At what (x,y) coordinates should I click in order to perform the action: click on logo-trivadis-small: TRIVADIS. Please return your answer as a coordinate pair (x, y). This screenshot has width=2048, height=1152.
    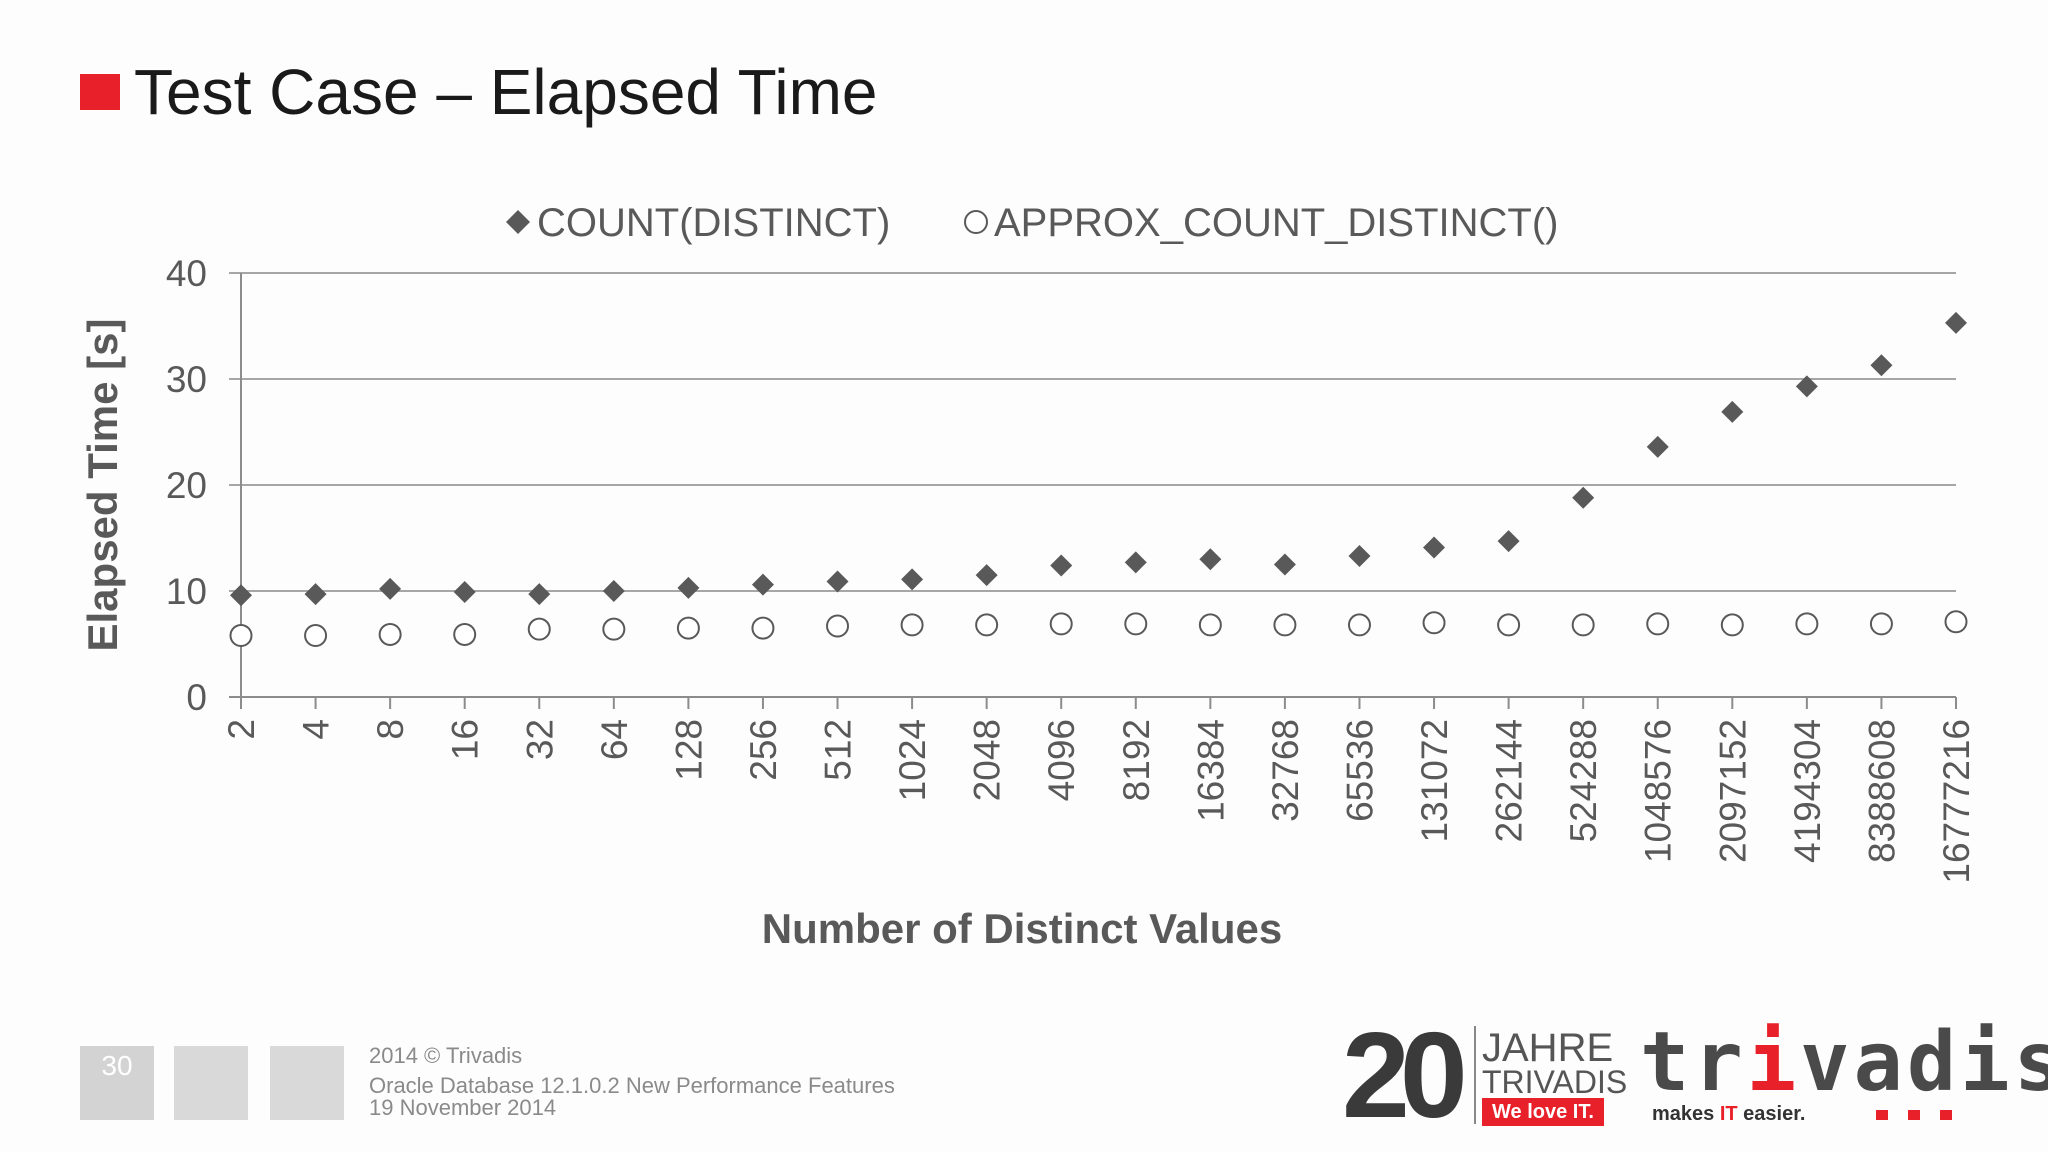
    Looking at the image, I should click on (1555, 1082).